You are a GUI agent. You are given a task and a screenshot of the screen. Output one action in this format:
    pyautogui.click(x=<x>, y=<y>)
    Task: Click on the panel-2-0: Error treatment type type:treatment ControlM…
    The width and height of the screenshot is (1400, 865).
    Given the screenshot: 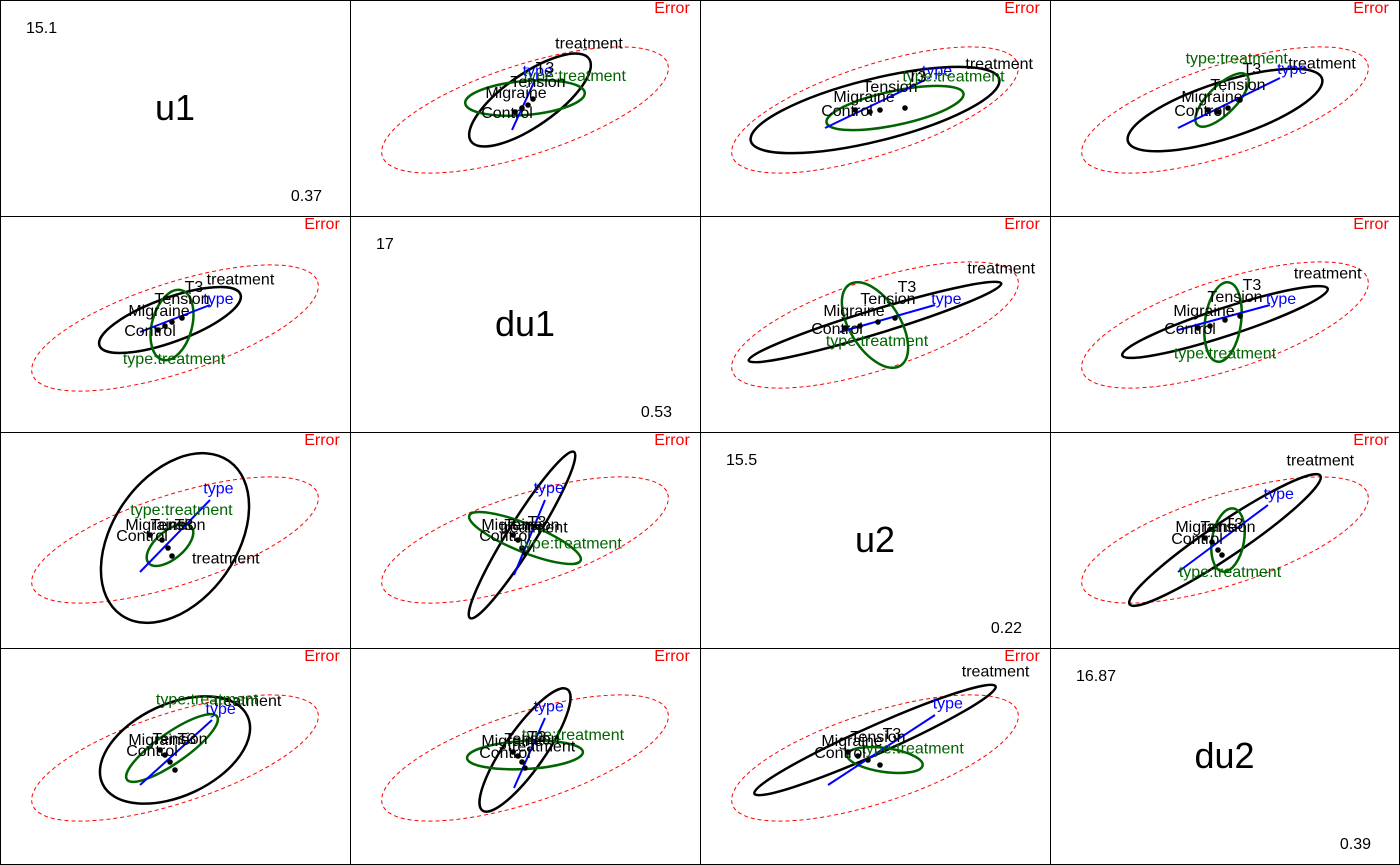 What is the action you would take?
    pyautogui.click(x=185, y=528)
    